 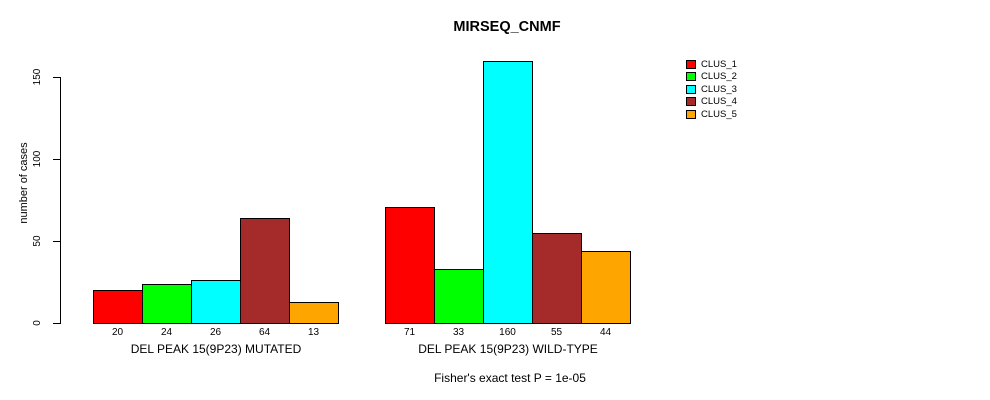 I want to click on bar-clus_2-group1, so click(x=167, y=304).